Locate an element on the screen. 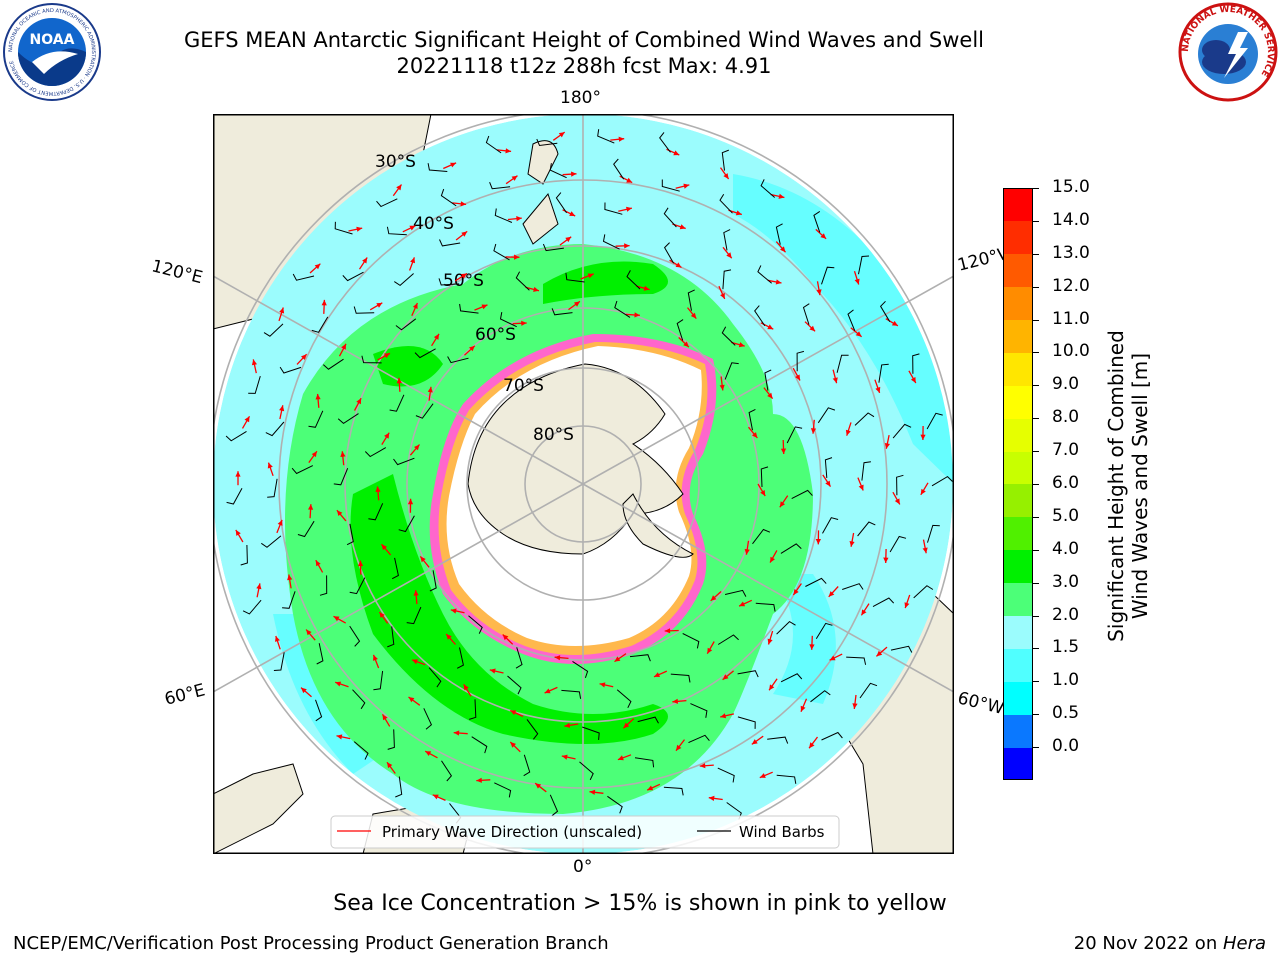  lat-label-40s: 40°S is located at coordinates (433, 224).